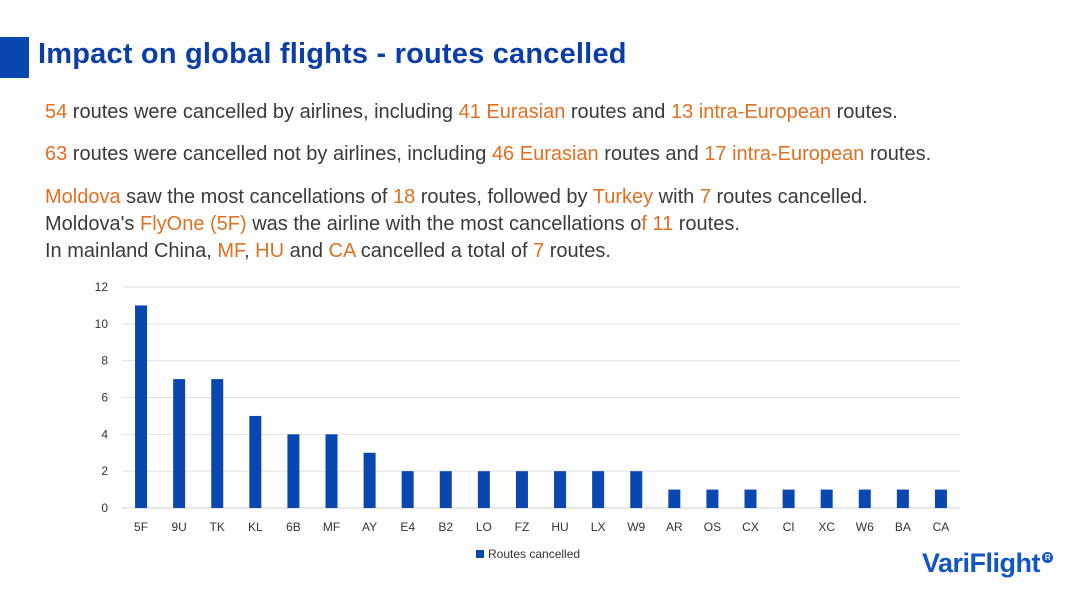 Image resolution: width=1080 pixels, height=607 pixels. Describe the element at coordinates (104, 434) in the screenshot. I see `y-tick-label: 4` at that location.